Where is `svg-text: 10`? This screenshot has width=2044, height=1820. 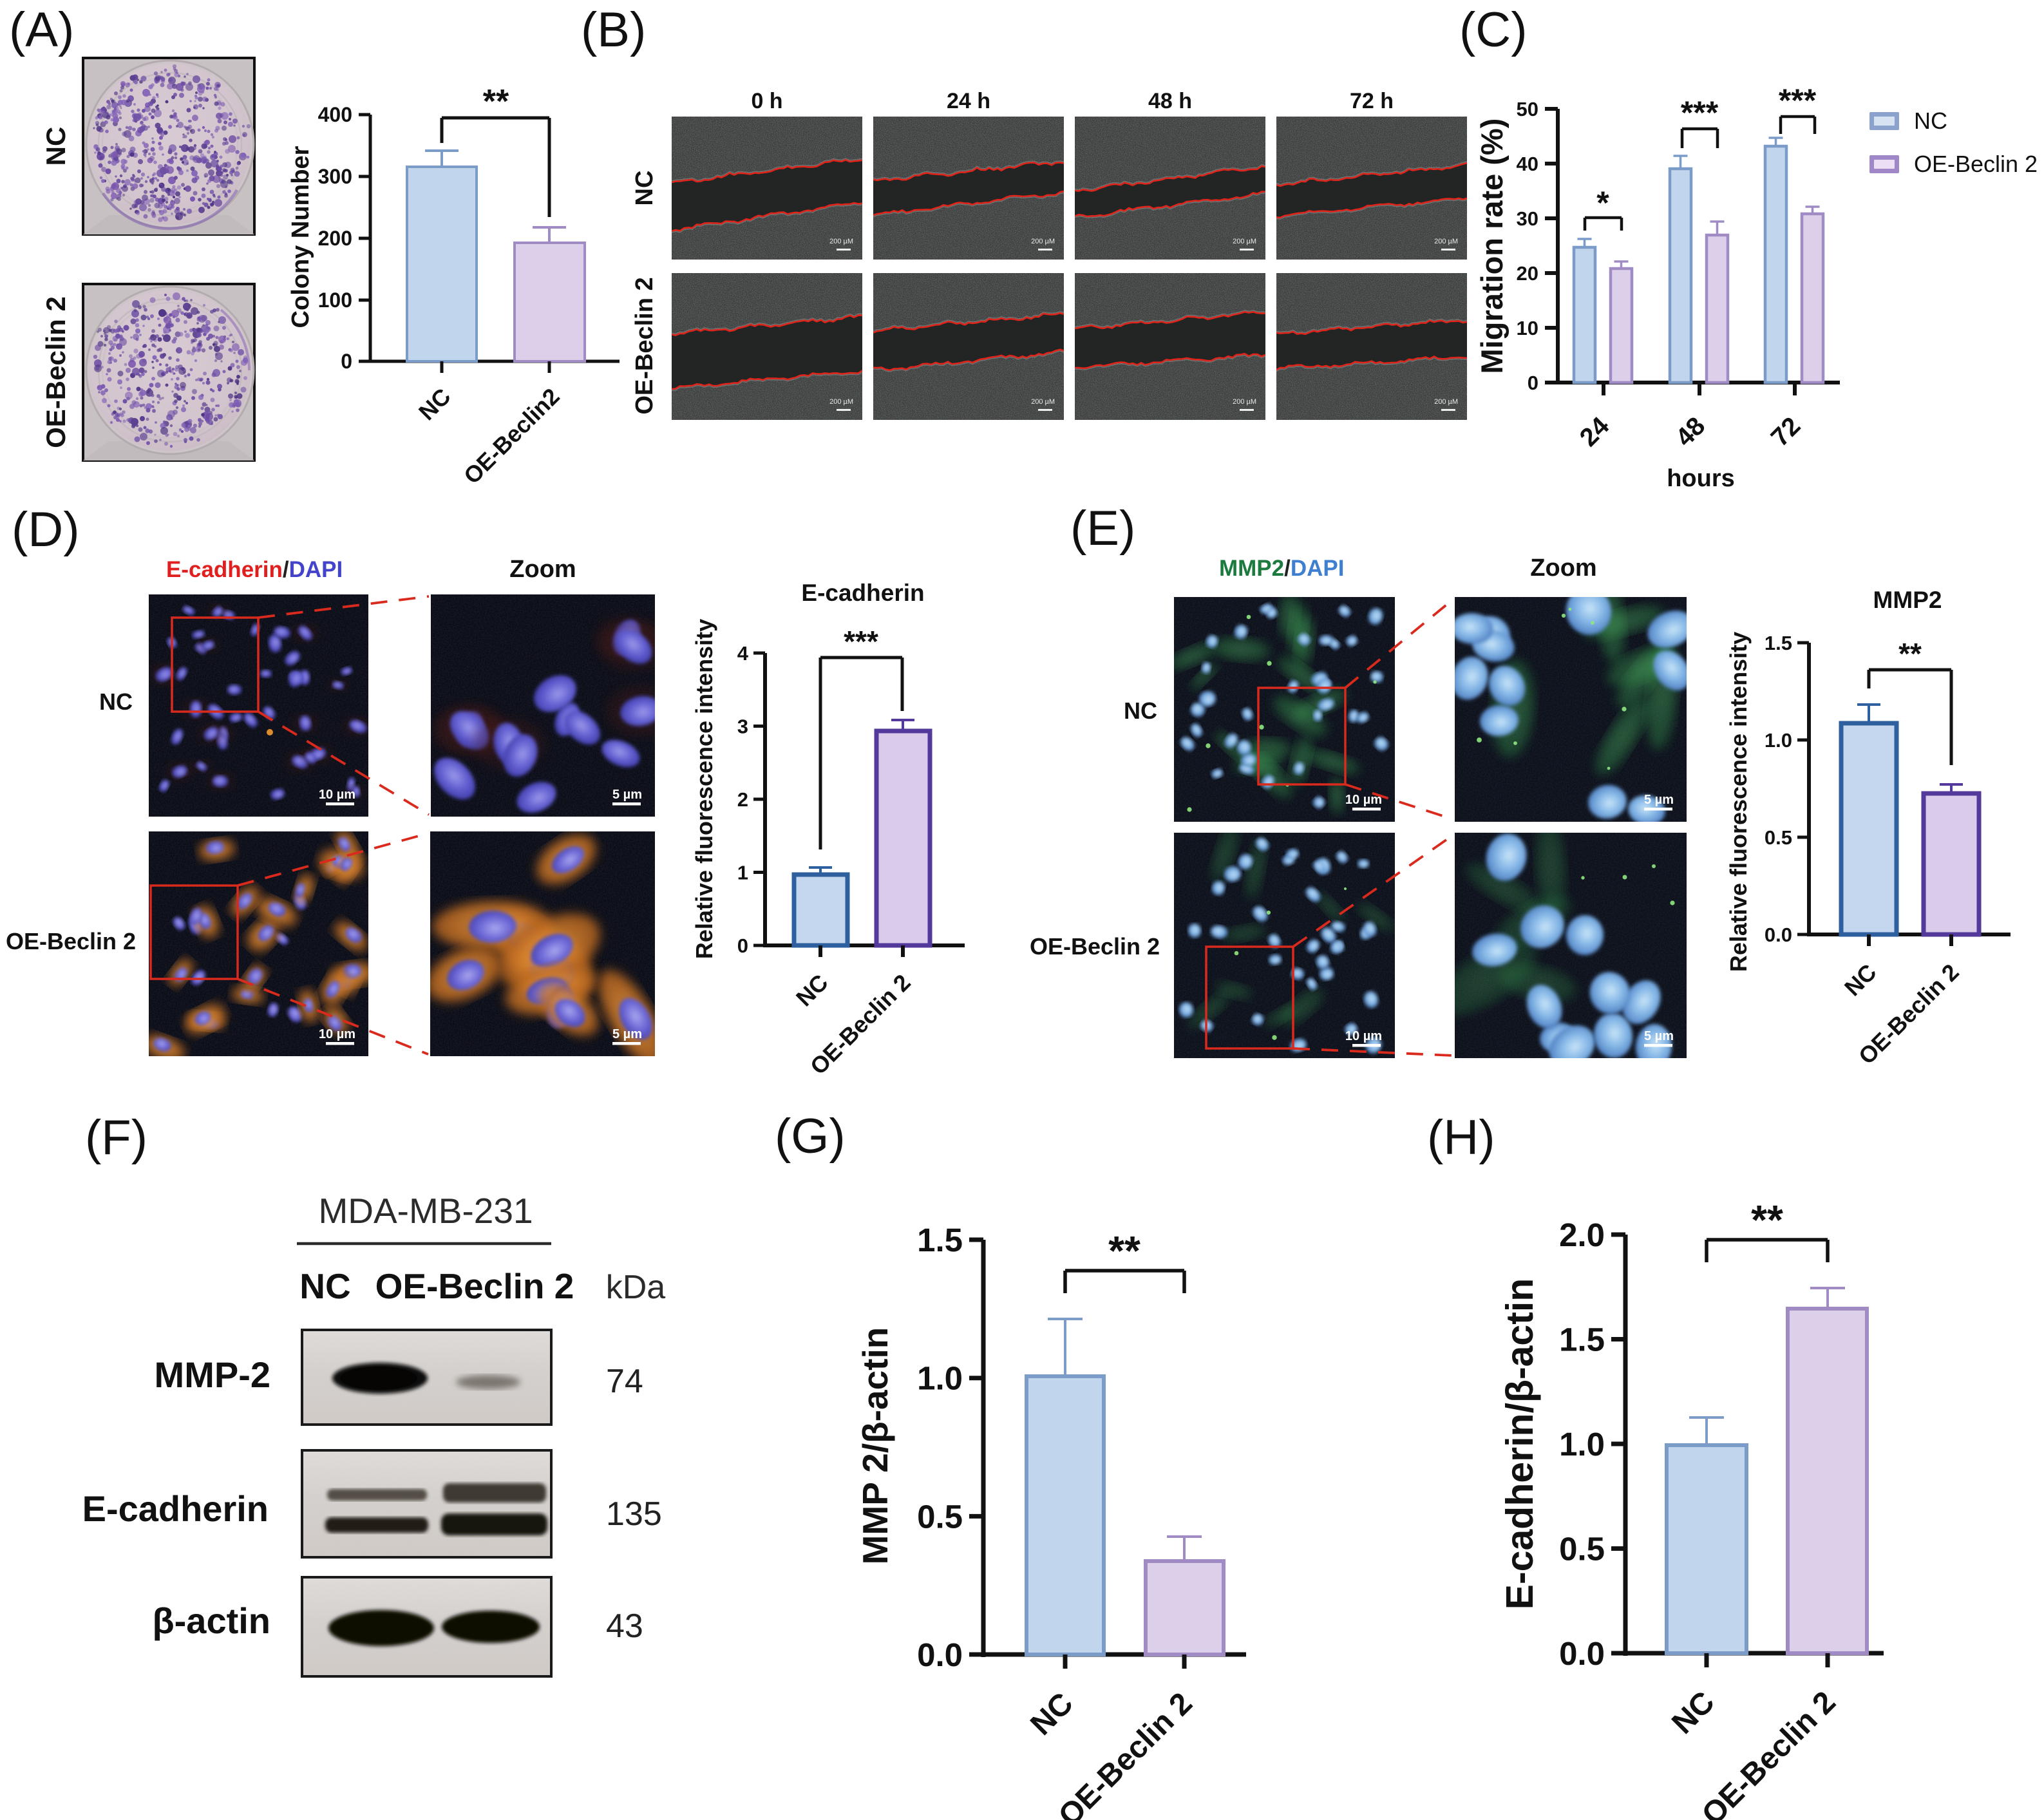
svg-text: 10 is located at coordinates (1527, 328).